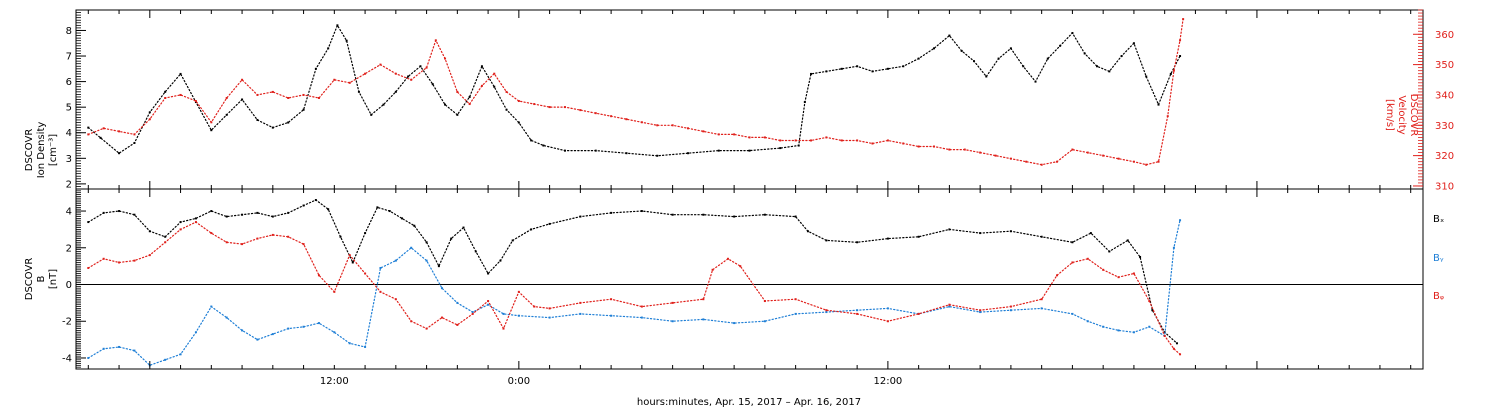 The height and width of the screenshot is (414, 1500). I want to click on legend-bx: Bₓ, so click(1438, 219).